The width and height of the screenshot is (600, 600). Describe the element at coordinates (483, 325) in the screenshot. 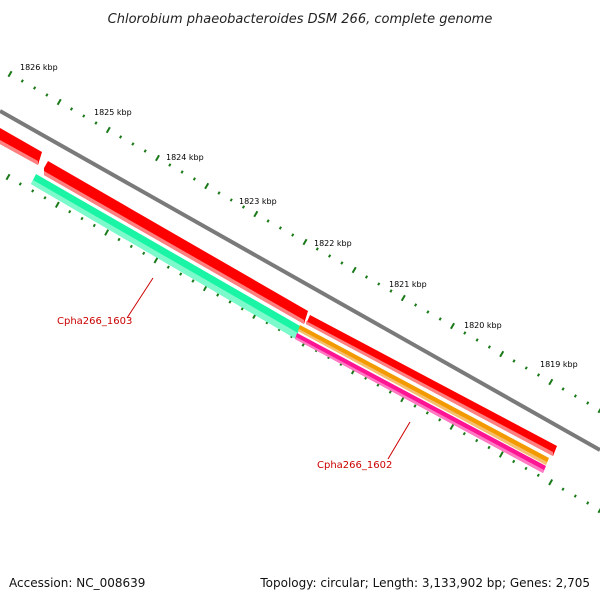

I see `scale-label-1820: 1820 kbp` at that location.